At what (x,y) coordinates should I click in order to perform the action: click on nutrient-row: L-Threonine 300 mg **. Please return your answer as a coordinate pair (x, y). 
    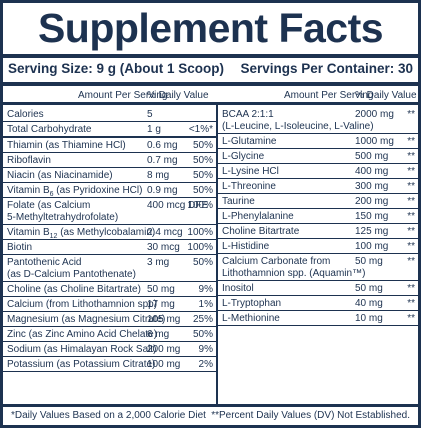
    Looking at the image, I should click on (318, 186).